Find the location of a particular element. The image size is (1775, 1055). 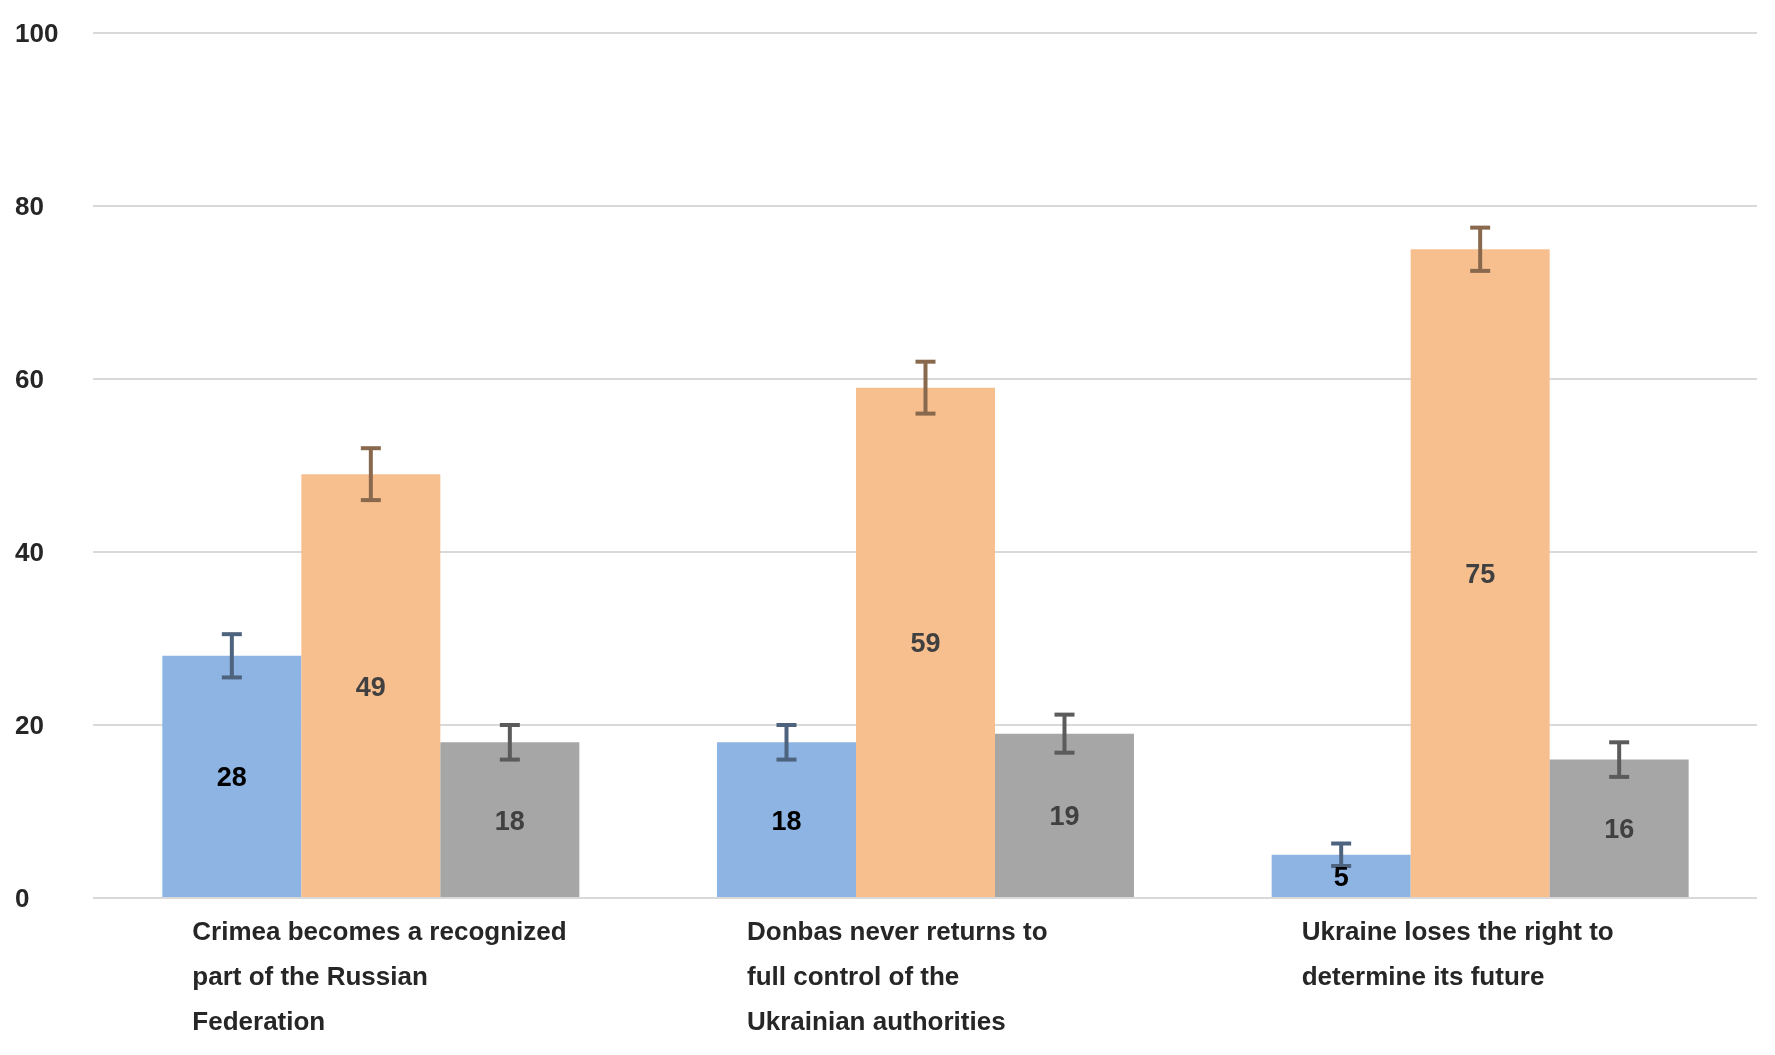

x-tick-label: Crimea becomes a recognized part of the Russian Federation is located at coordinates (379, 976).